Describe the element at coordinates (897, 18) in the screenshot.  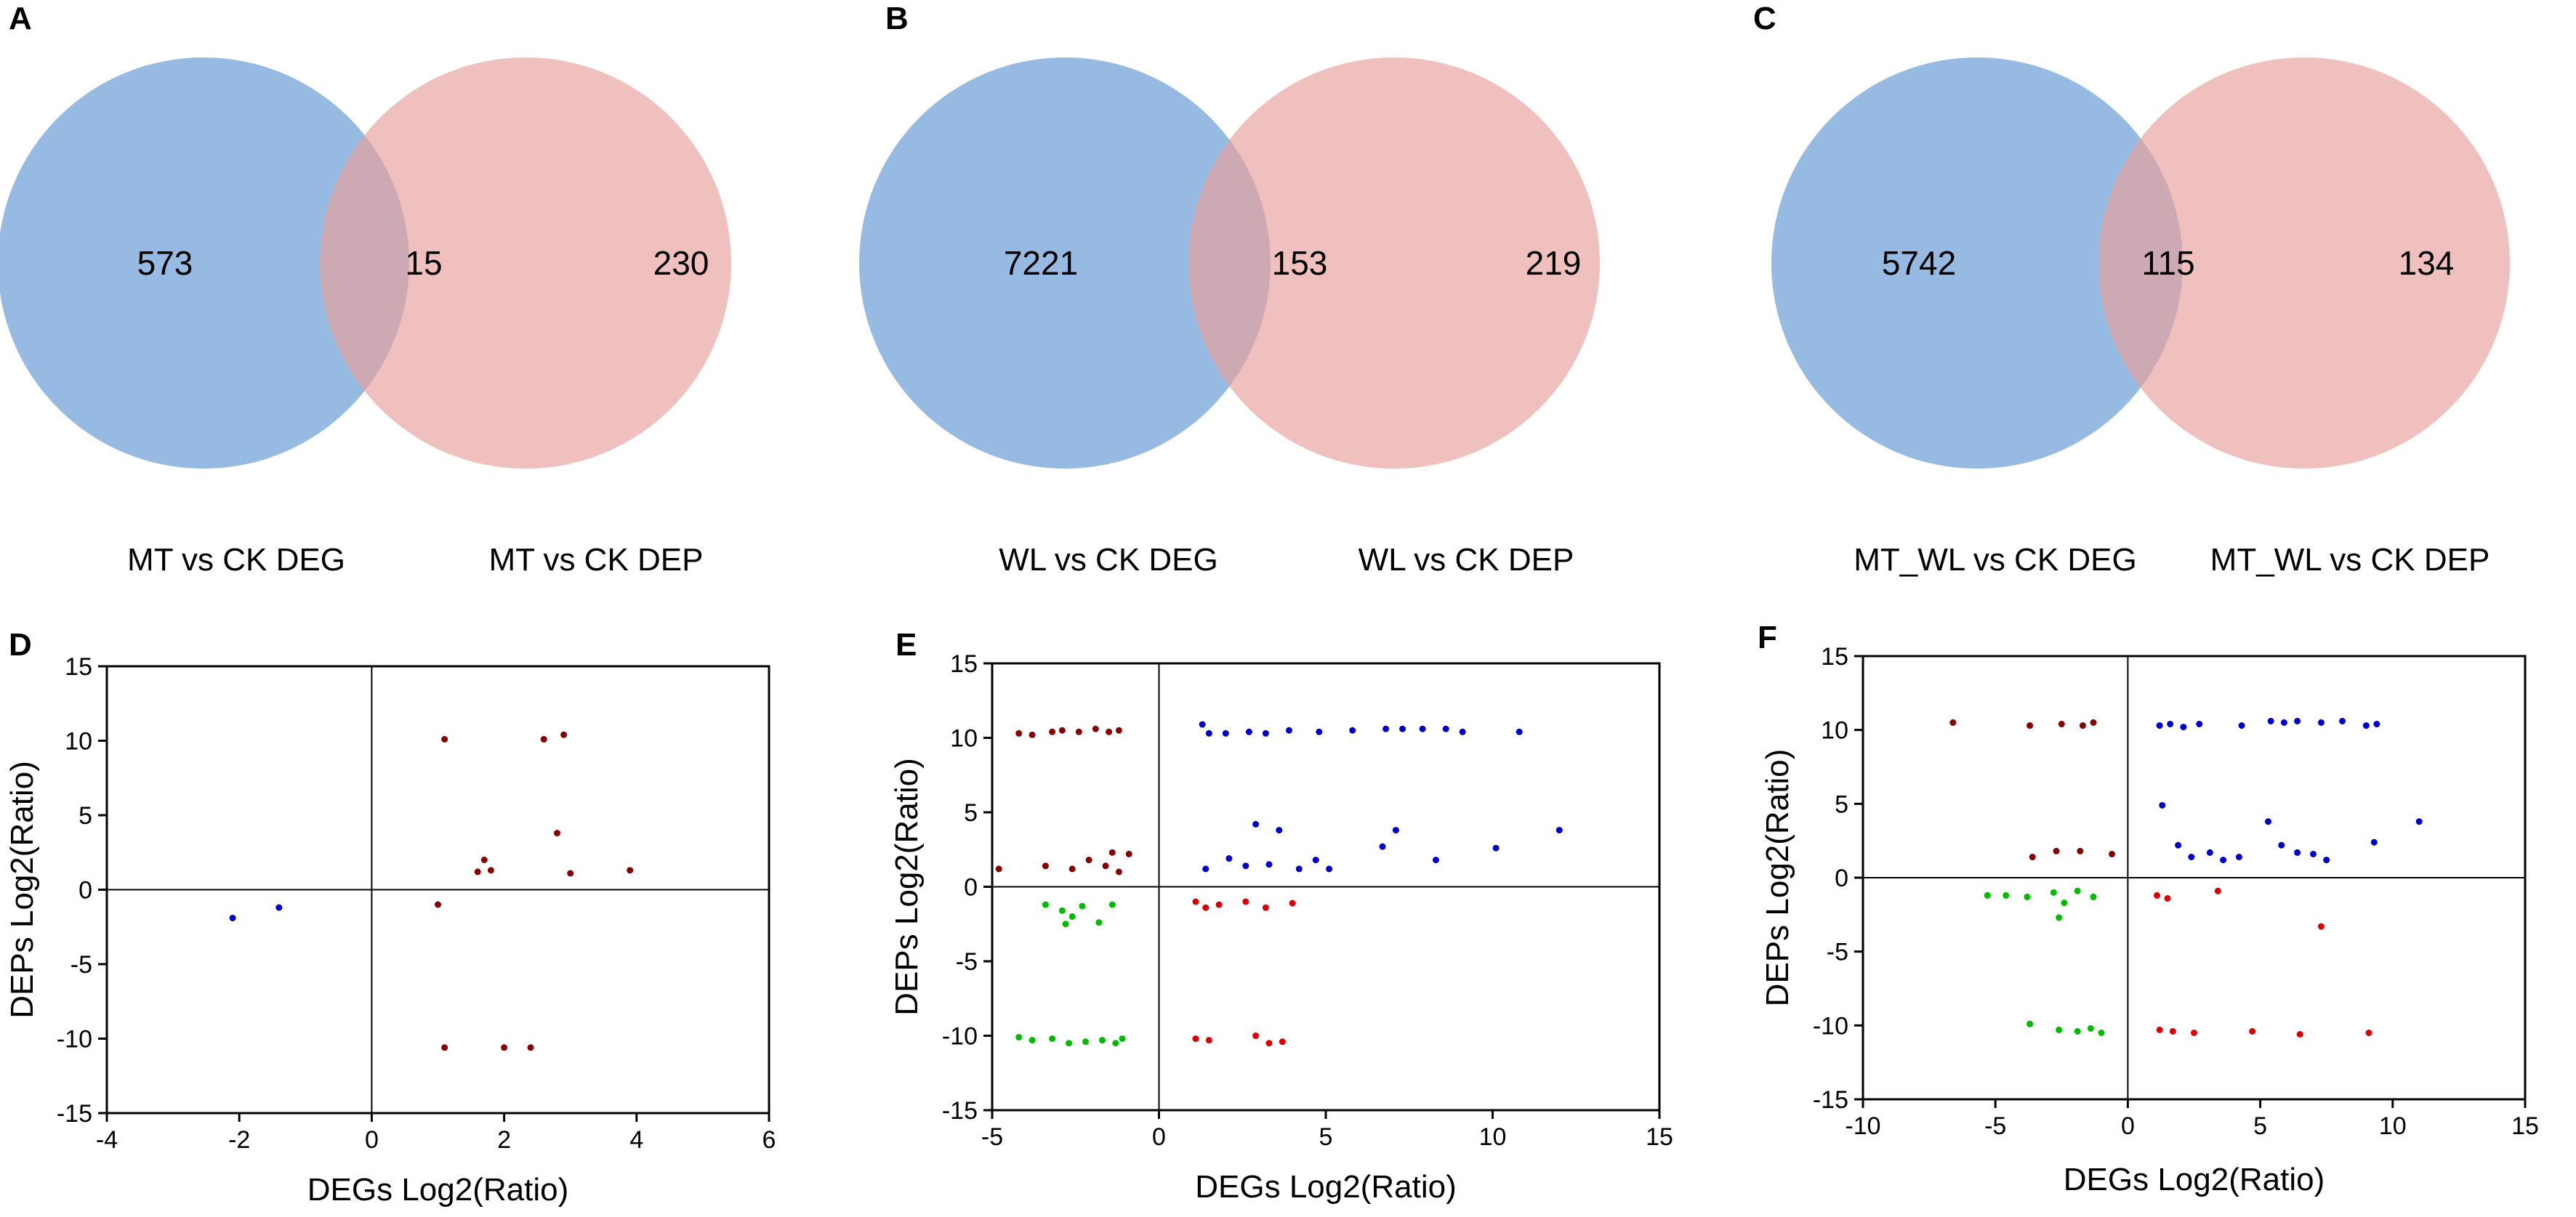
I see `panel-label-b: B` at that location.